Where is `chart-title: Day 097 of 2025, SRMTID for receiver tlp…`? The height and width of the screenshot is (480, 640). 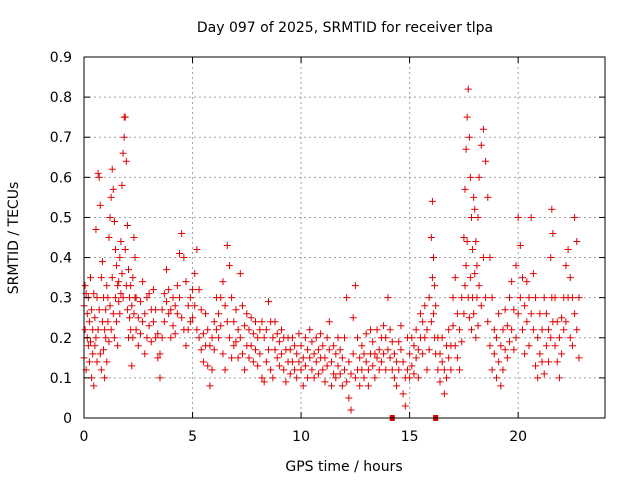 chart-title: Day 097 of 2025, SRMTID for receiver tlp… is located at coordinates (345, 28).